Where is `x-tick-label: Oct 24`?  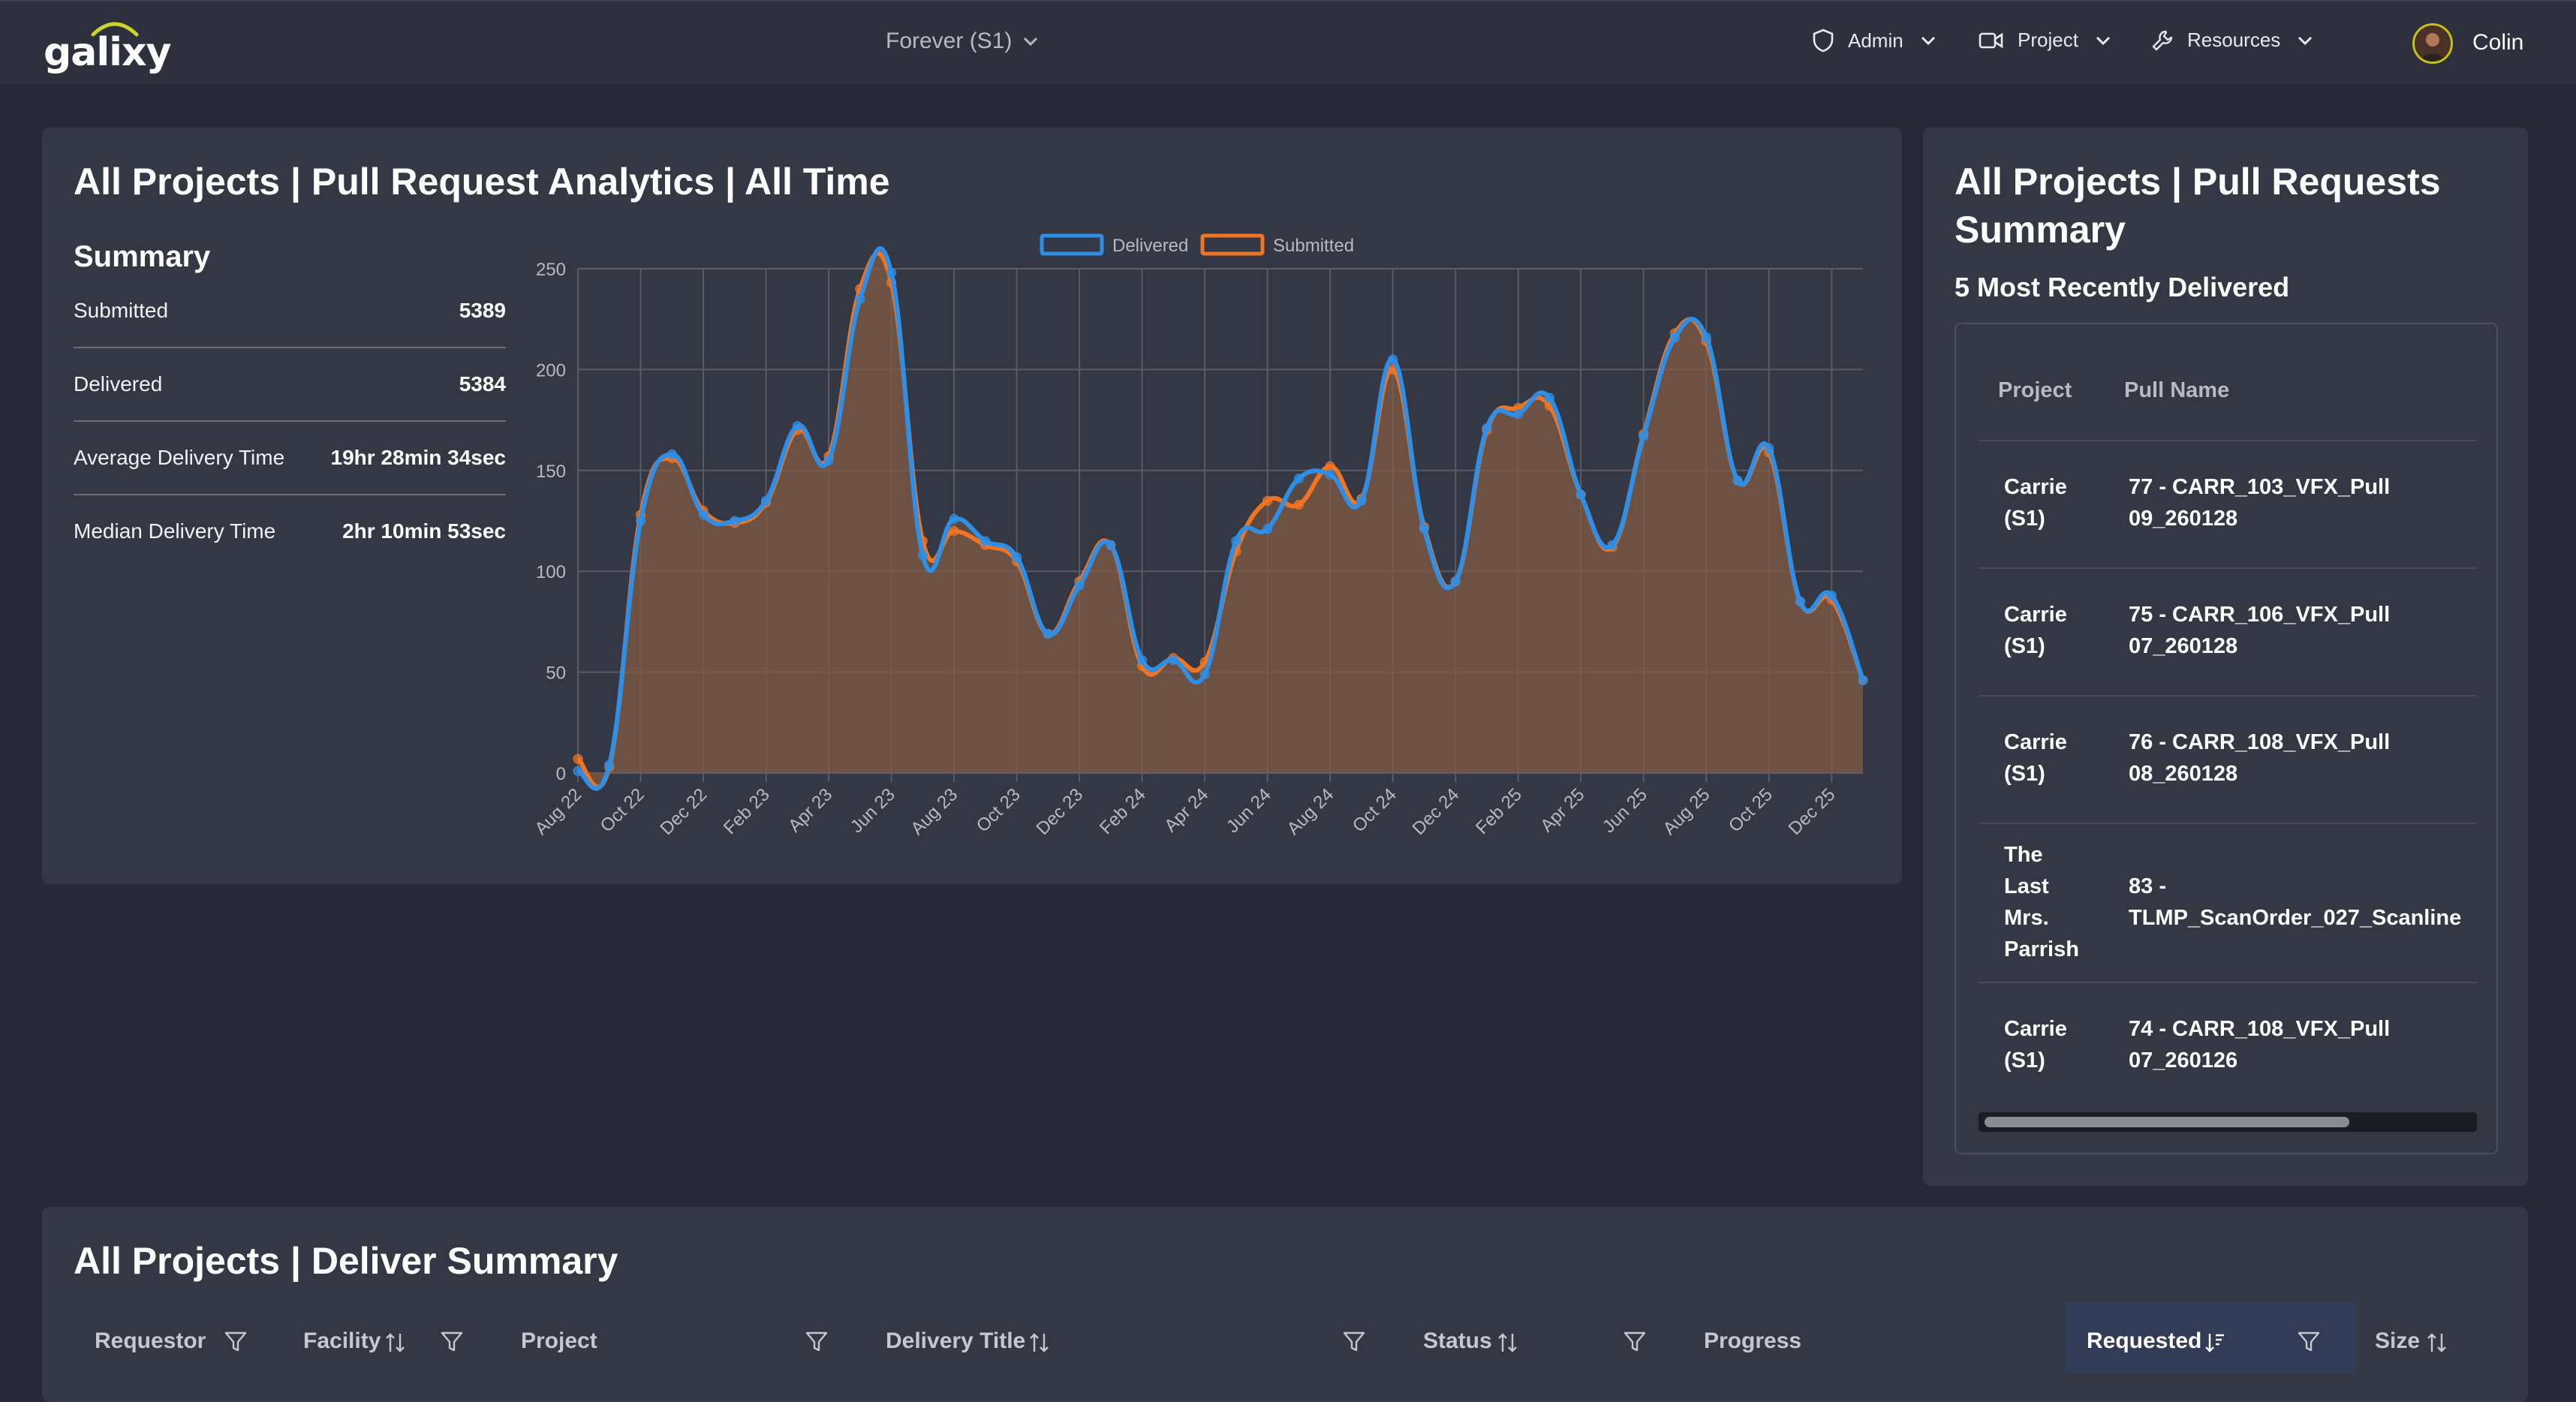
x-tick-label: Oct 24 is located at coordinates (1375, 810).